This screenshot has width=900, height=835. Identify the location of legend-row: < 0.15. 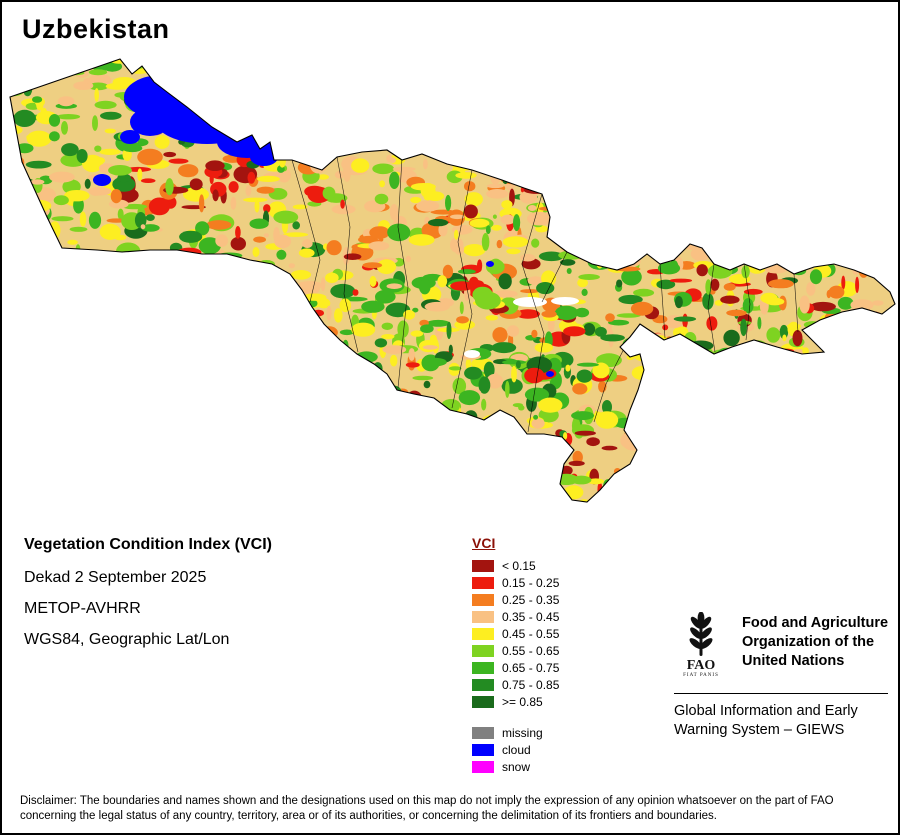
(515, 565).